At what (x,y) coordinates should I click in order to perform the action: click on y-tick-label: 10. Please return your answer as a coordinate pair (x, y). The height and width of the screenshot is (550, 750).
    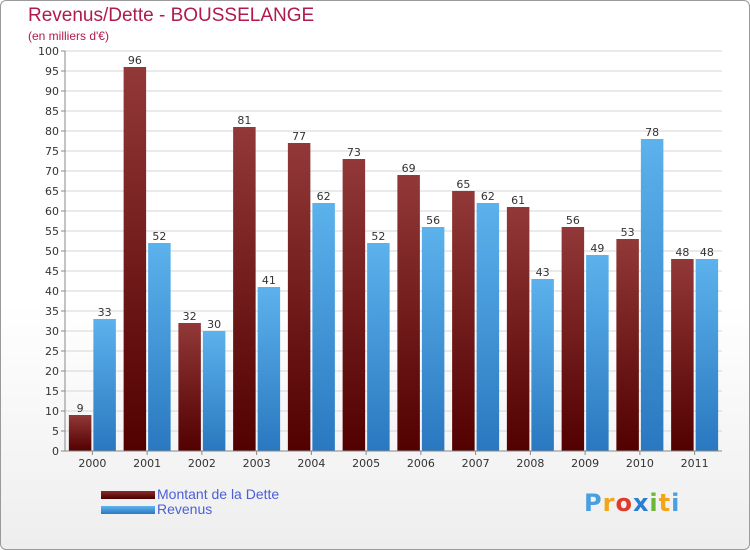
    Looking at the image, I should click on (52, 411).